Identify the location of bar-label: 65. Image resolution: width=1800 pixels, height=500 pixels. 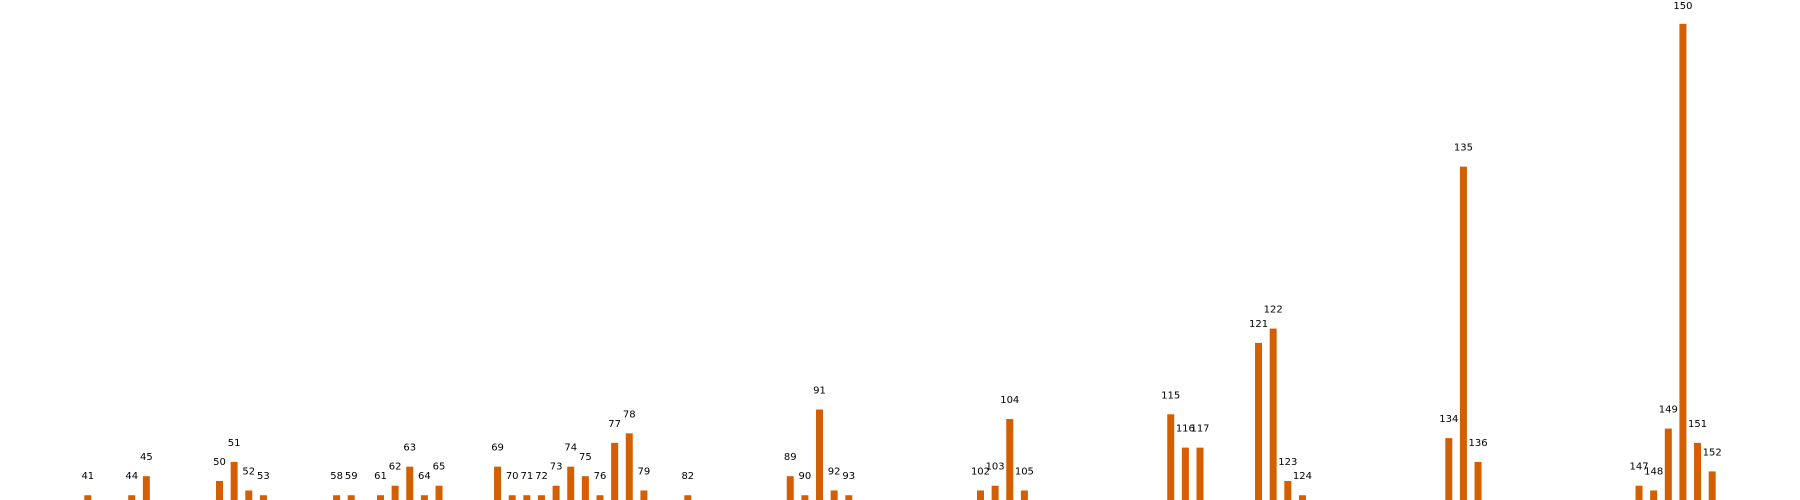
(439, 467).